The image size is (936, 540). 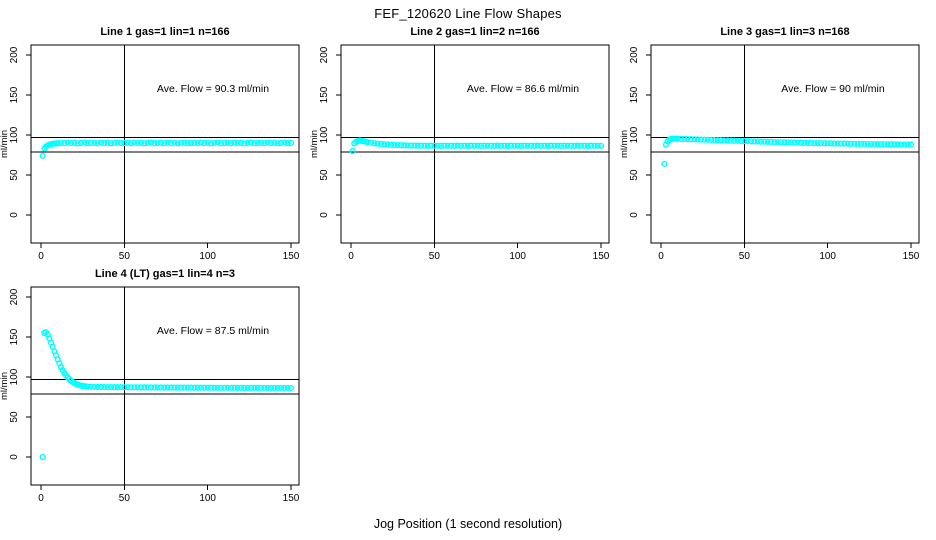 I want to click on plot-canvas-2: 200 150 100 50 0 0 50 100 150 ml/min, so click(x=460, y=153).